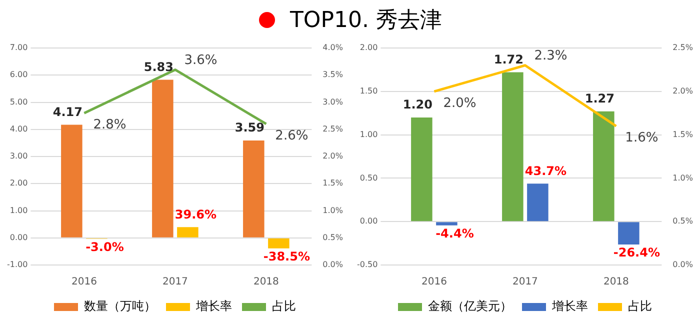 This screenshot has height=323, width=700. Describe the element at coordinates (291, 136) in the screenshot. I see `data-label: 2.6%` at that location.